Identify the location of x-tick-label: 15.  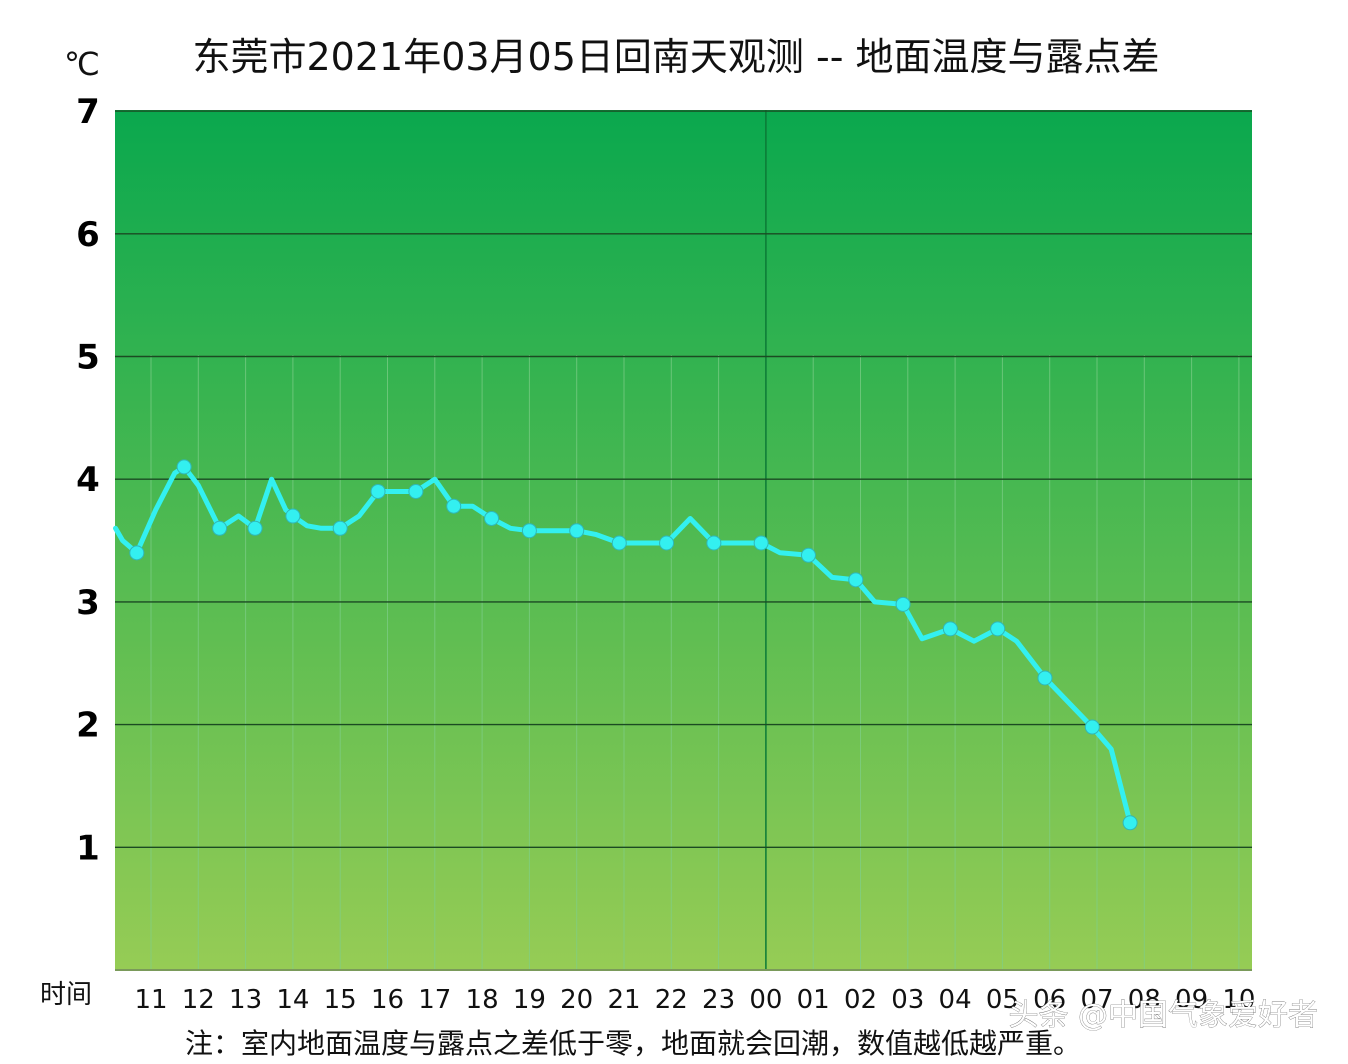
(340, 1000).